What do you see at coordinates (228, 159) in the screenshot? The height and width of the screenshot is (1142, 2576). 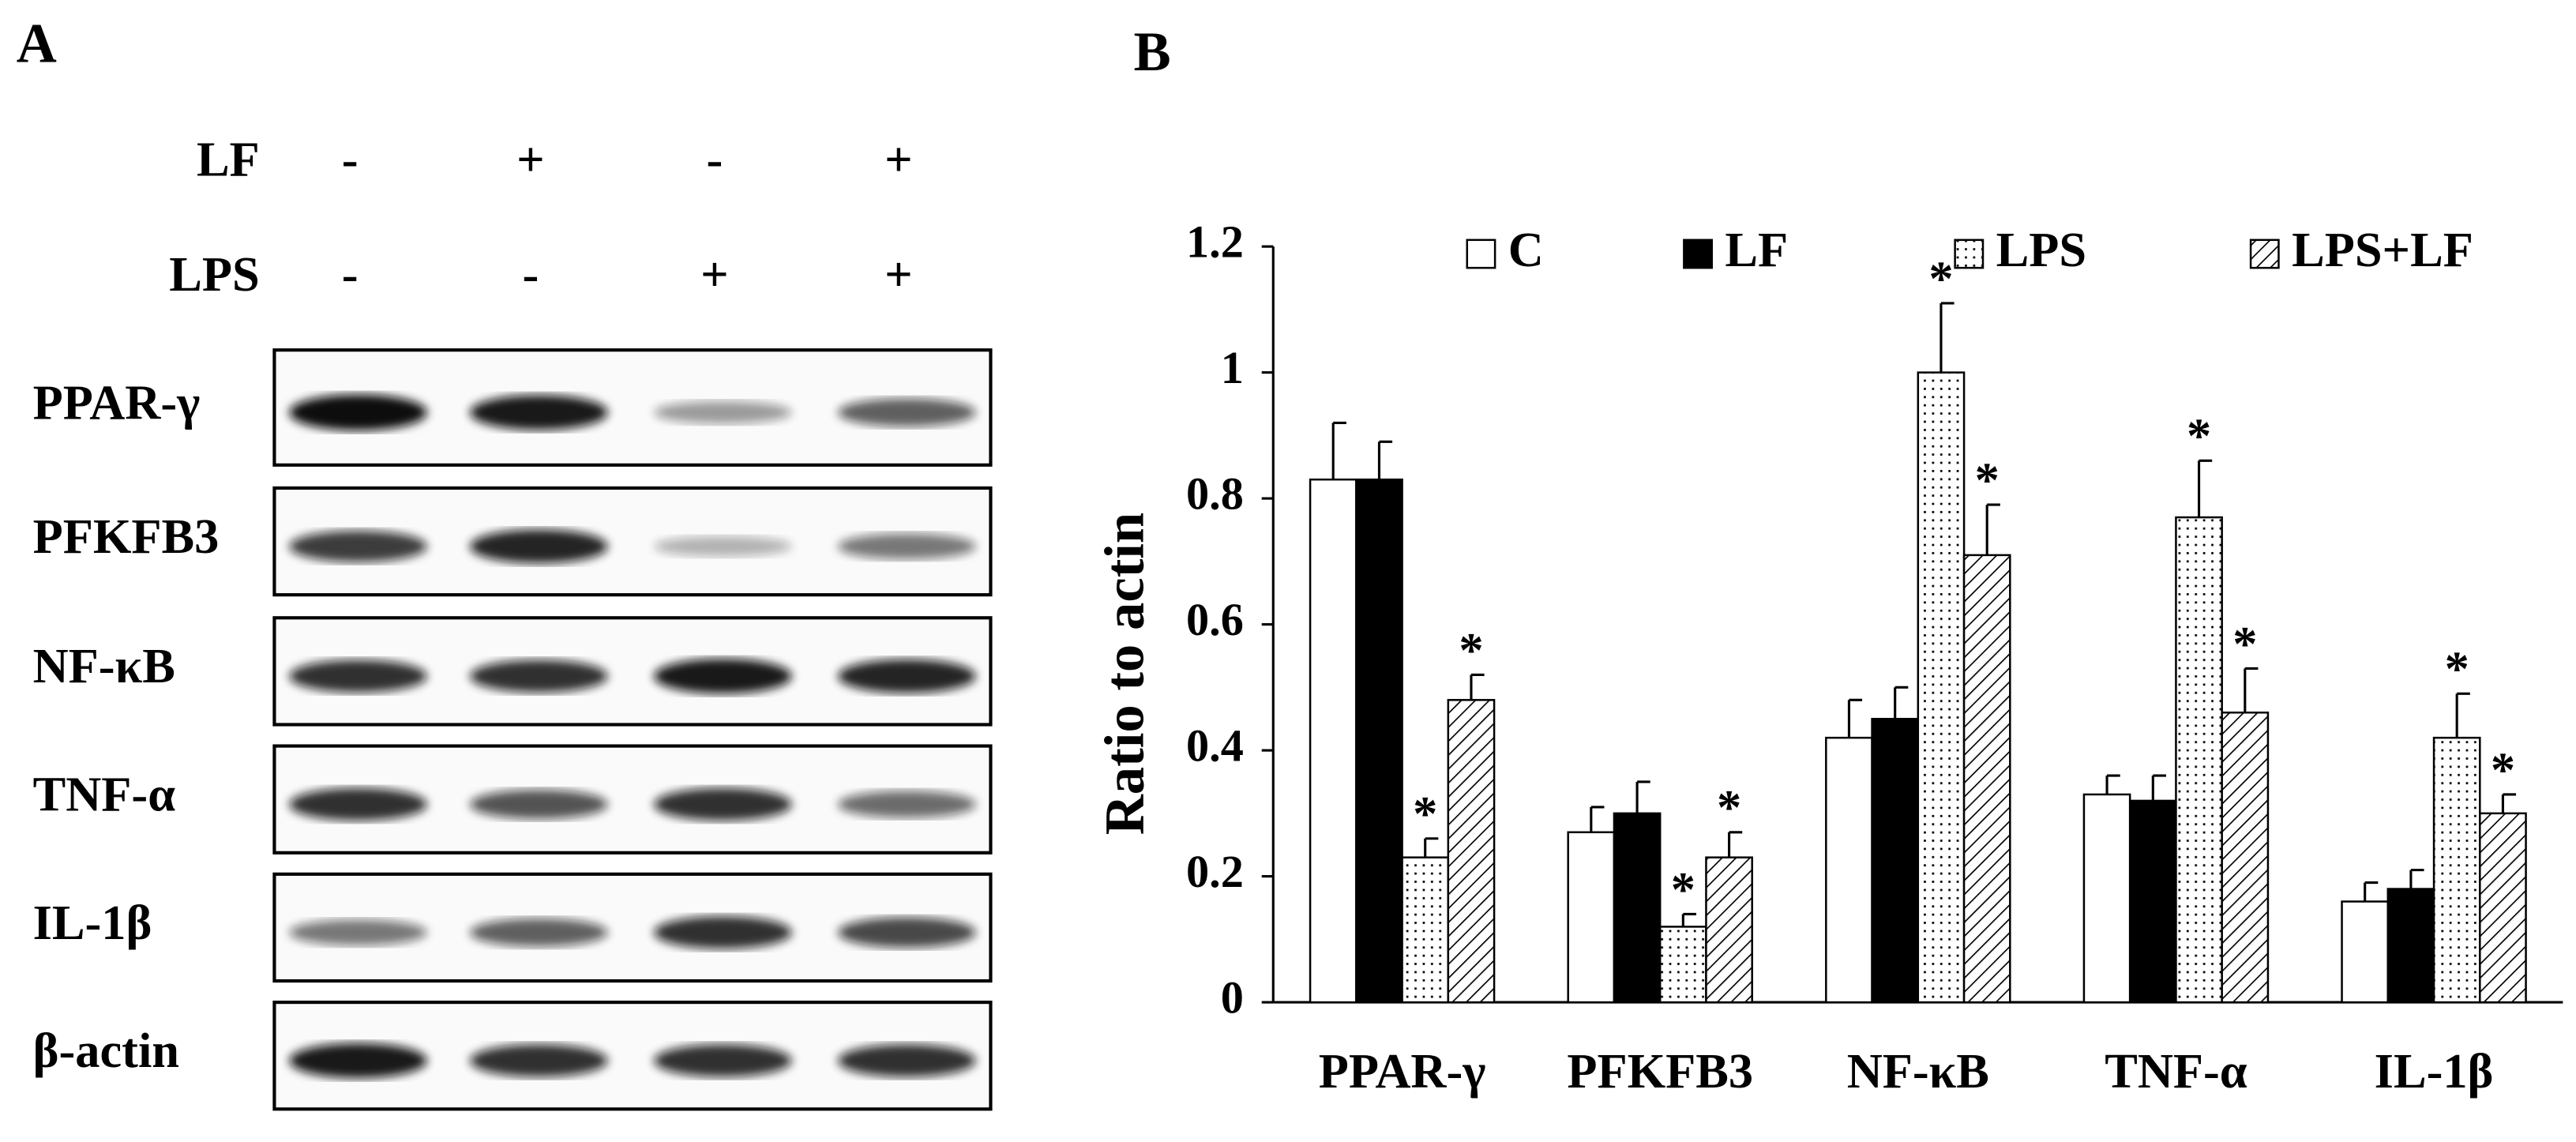 I see `treatment-label: LF` at bounding box center [228, 159].